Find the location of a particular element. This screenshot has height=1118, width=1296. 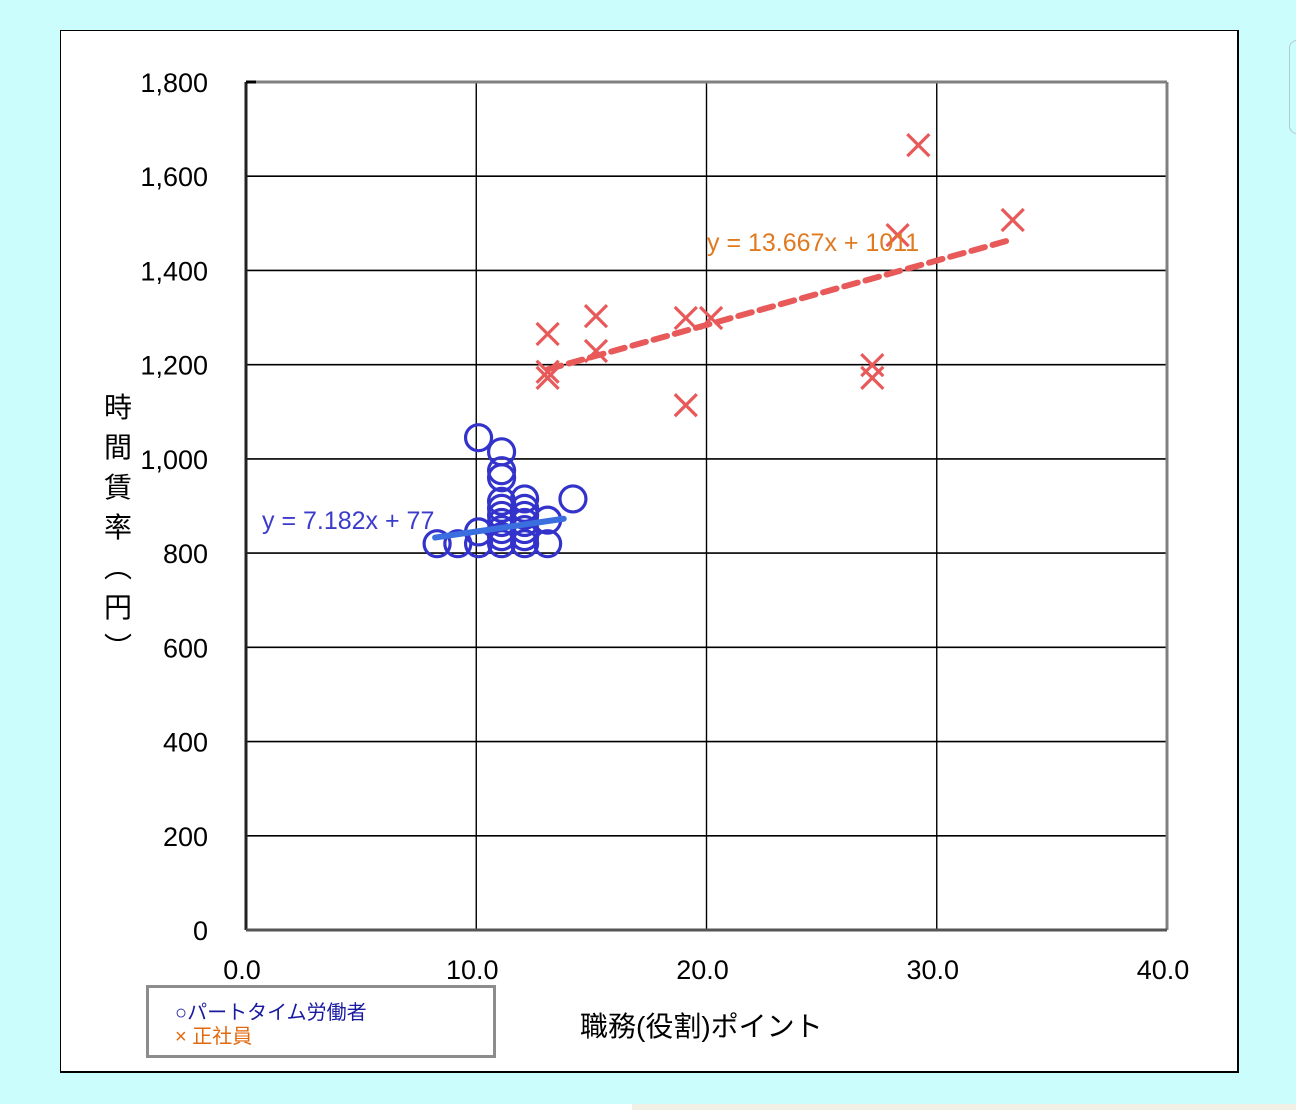

legend-item-part-time: ○パートタイム労働者 is located at coordinates (271, 1013).